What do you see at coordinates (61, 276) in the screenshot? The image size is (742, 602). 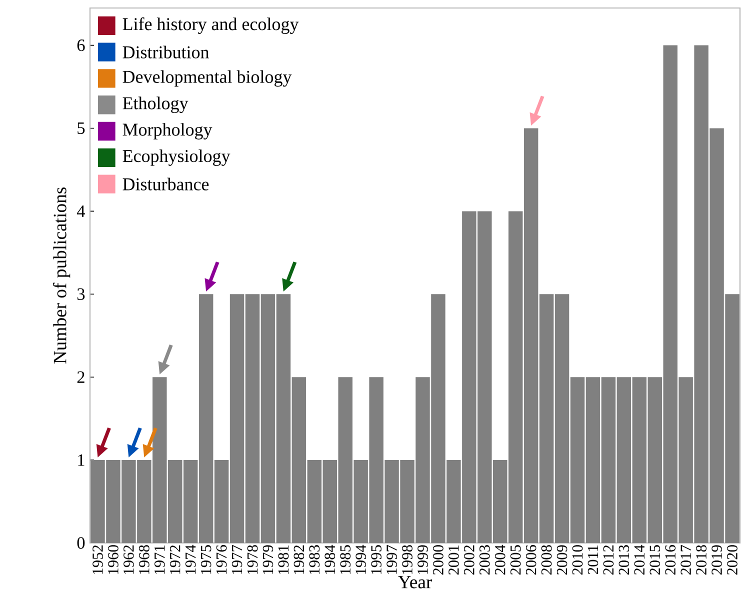 I see `y-axis-title: Number of publications` at bounding box center [61, 276].